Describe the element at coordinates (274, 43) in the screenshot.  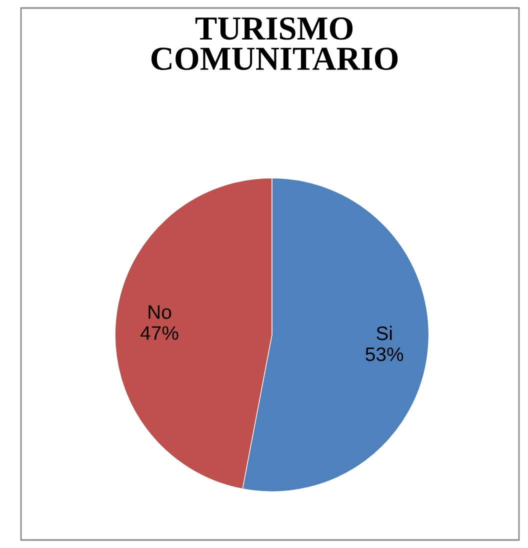
I see `chart-title: TURISMO COMUNITARIO` at that location.